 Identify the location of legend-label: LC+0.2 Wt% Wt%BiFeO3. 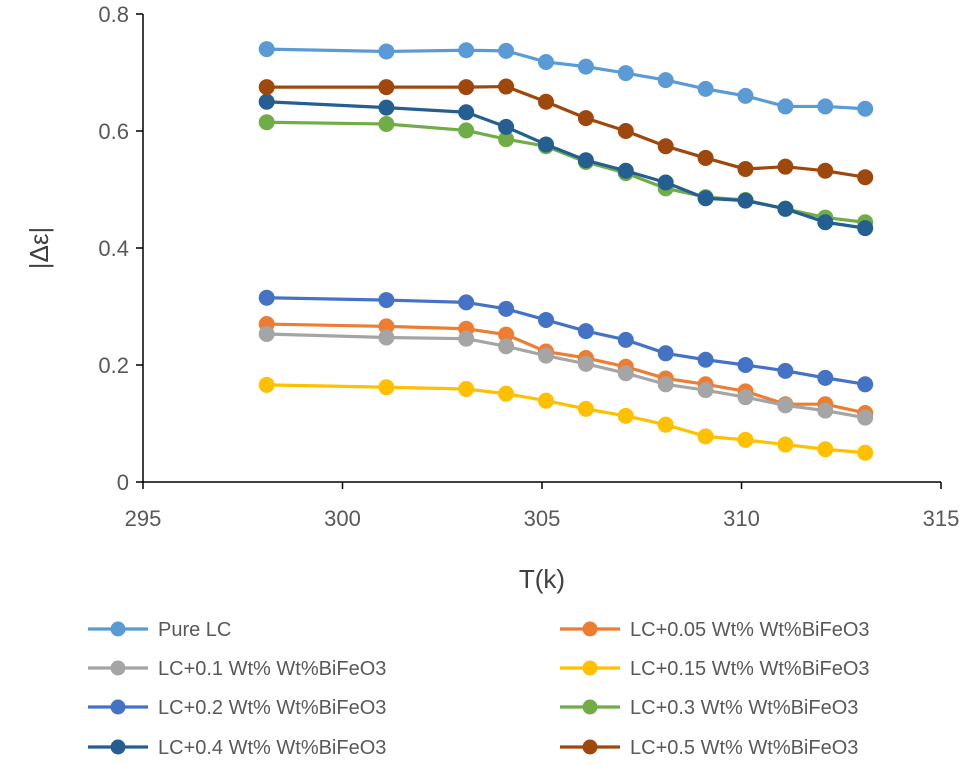
(272, 708).